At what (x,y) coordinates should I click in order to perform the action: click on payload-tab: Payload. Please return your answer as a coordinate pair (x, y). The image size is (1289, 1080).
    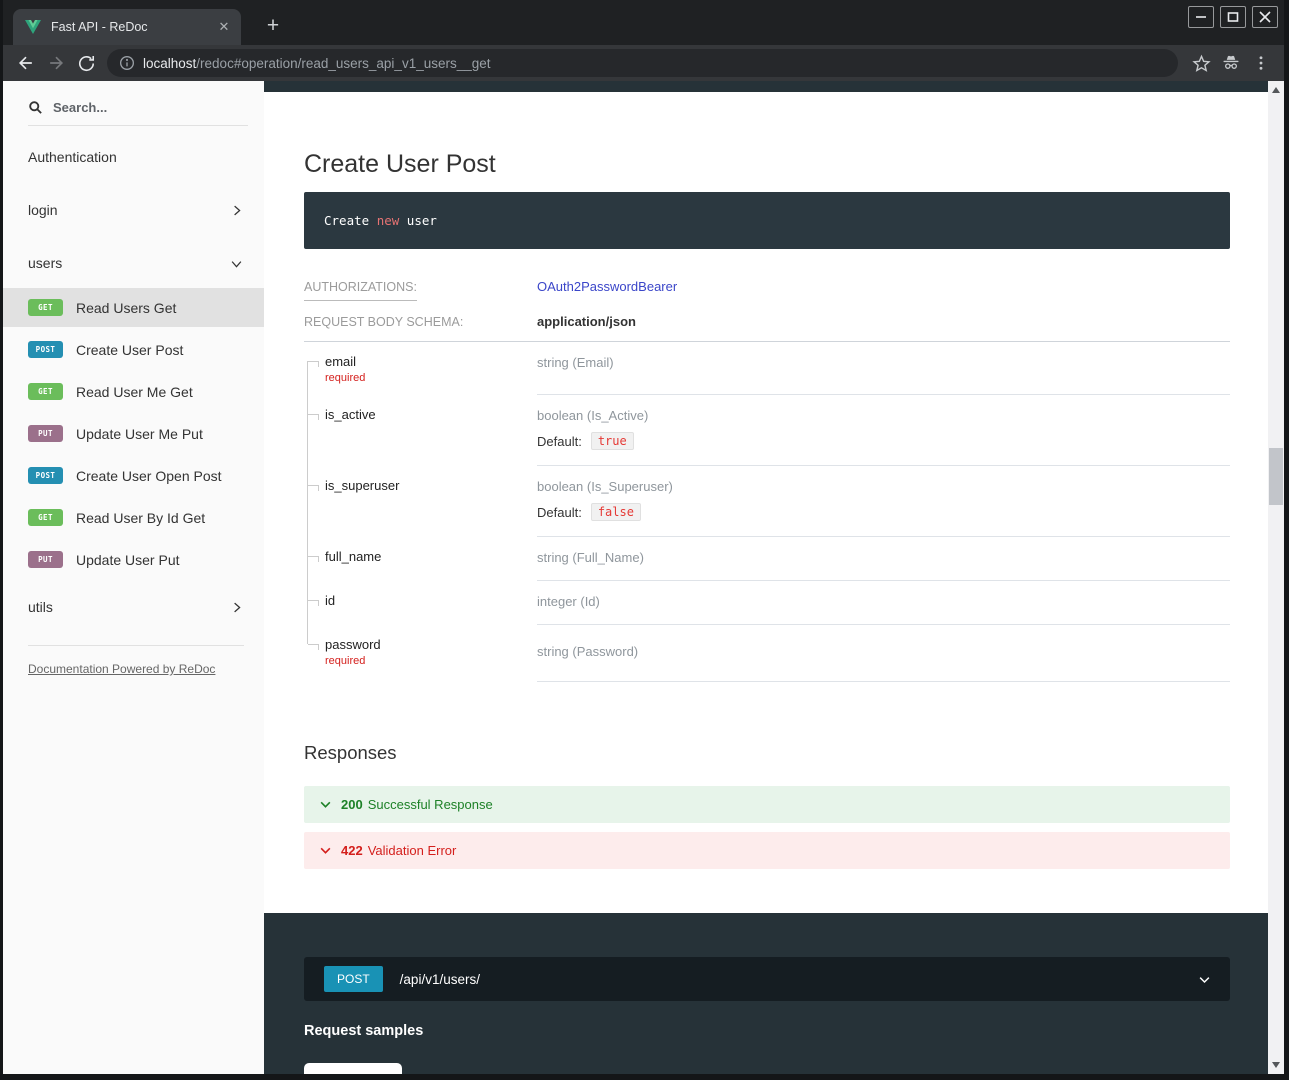
    Looking at the image, I should click on (353, 1068).